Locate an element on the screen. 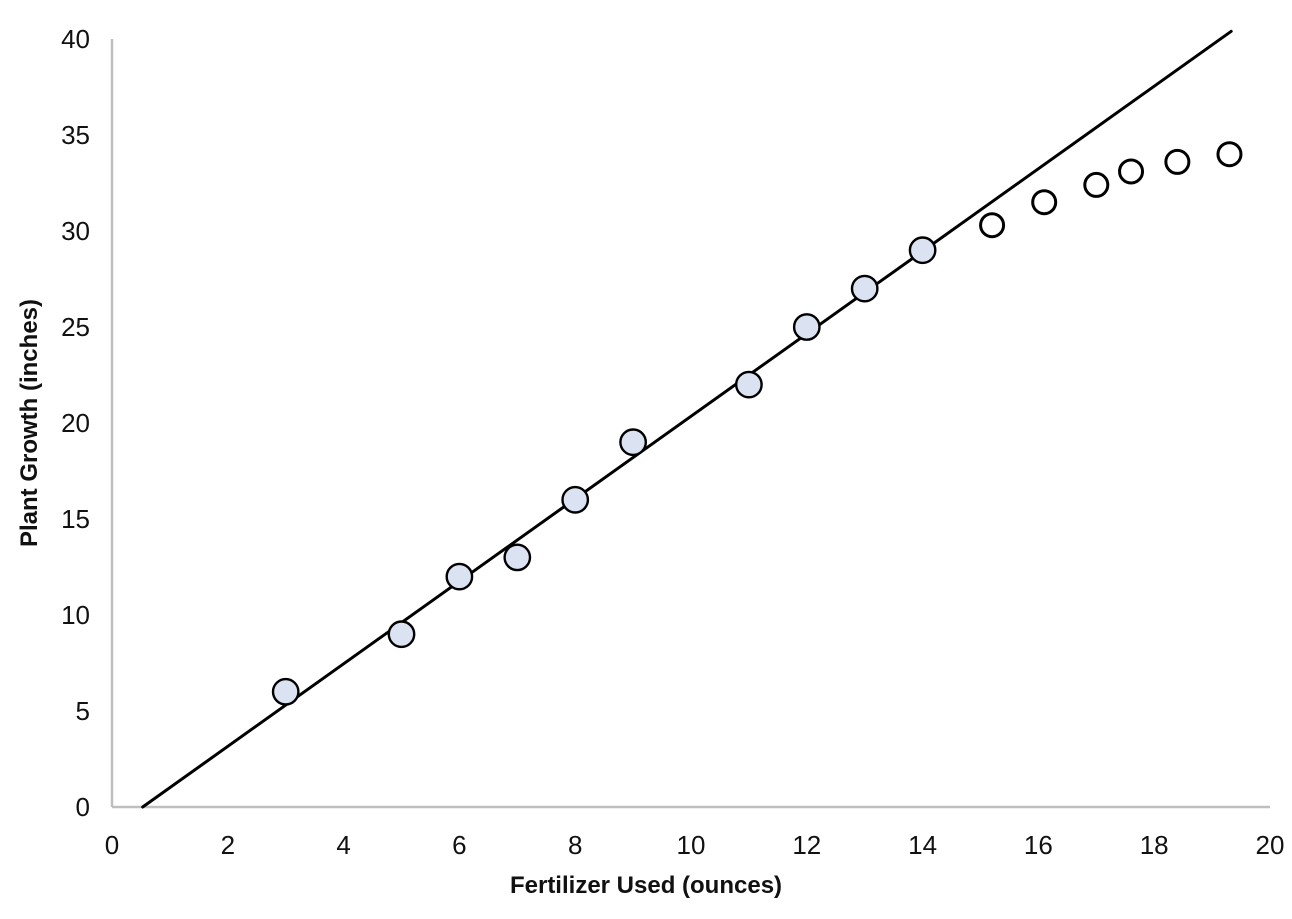 The width and height of the screenshot is (1292, 919). x-tick-label: 18 is located at coordinates (1154, 845).